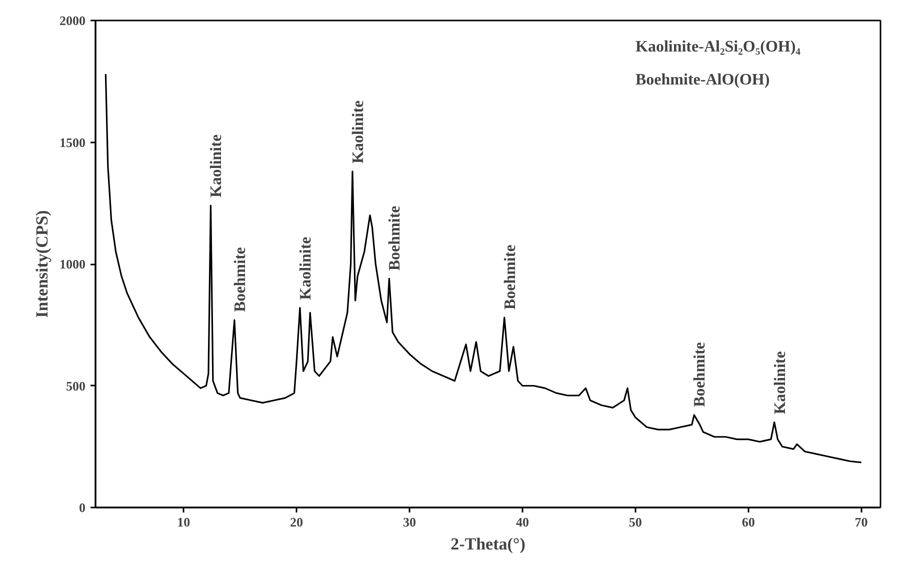 The width and height of the screenshot is (908, 573). I want to click on y-tick-label: 2000, so click(73, 20).